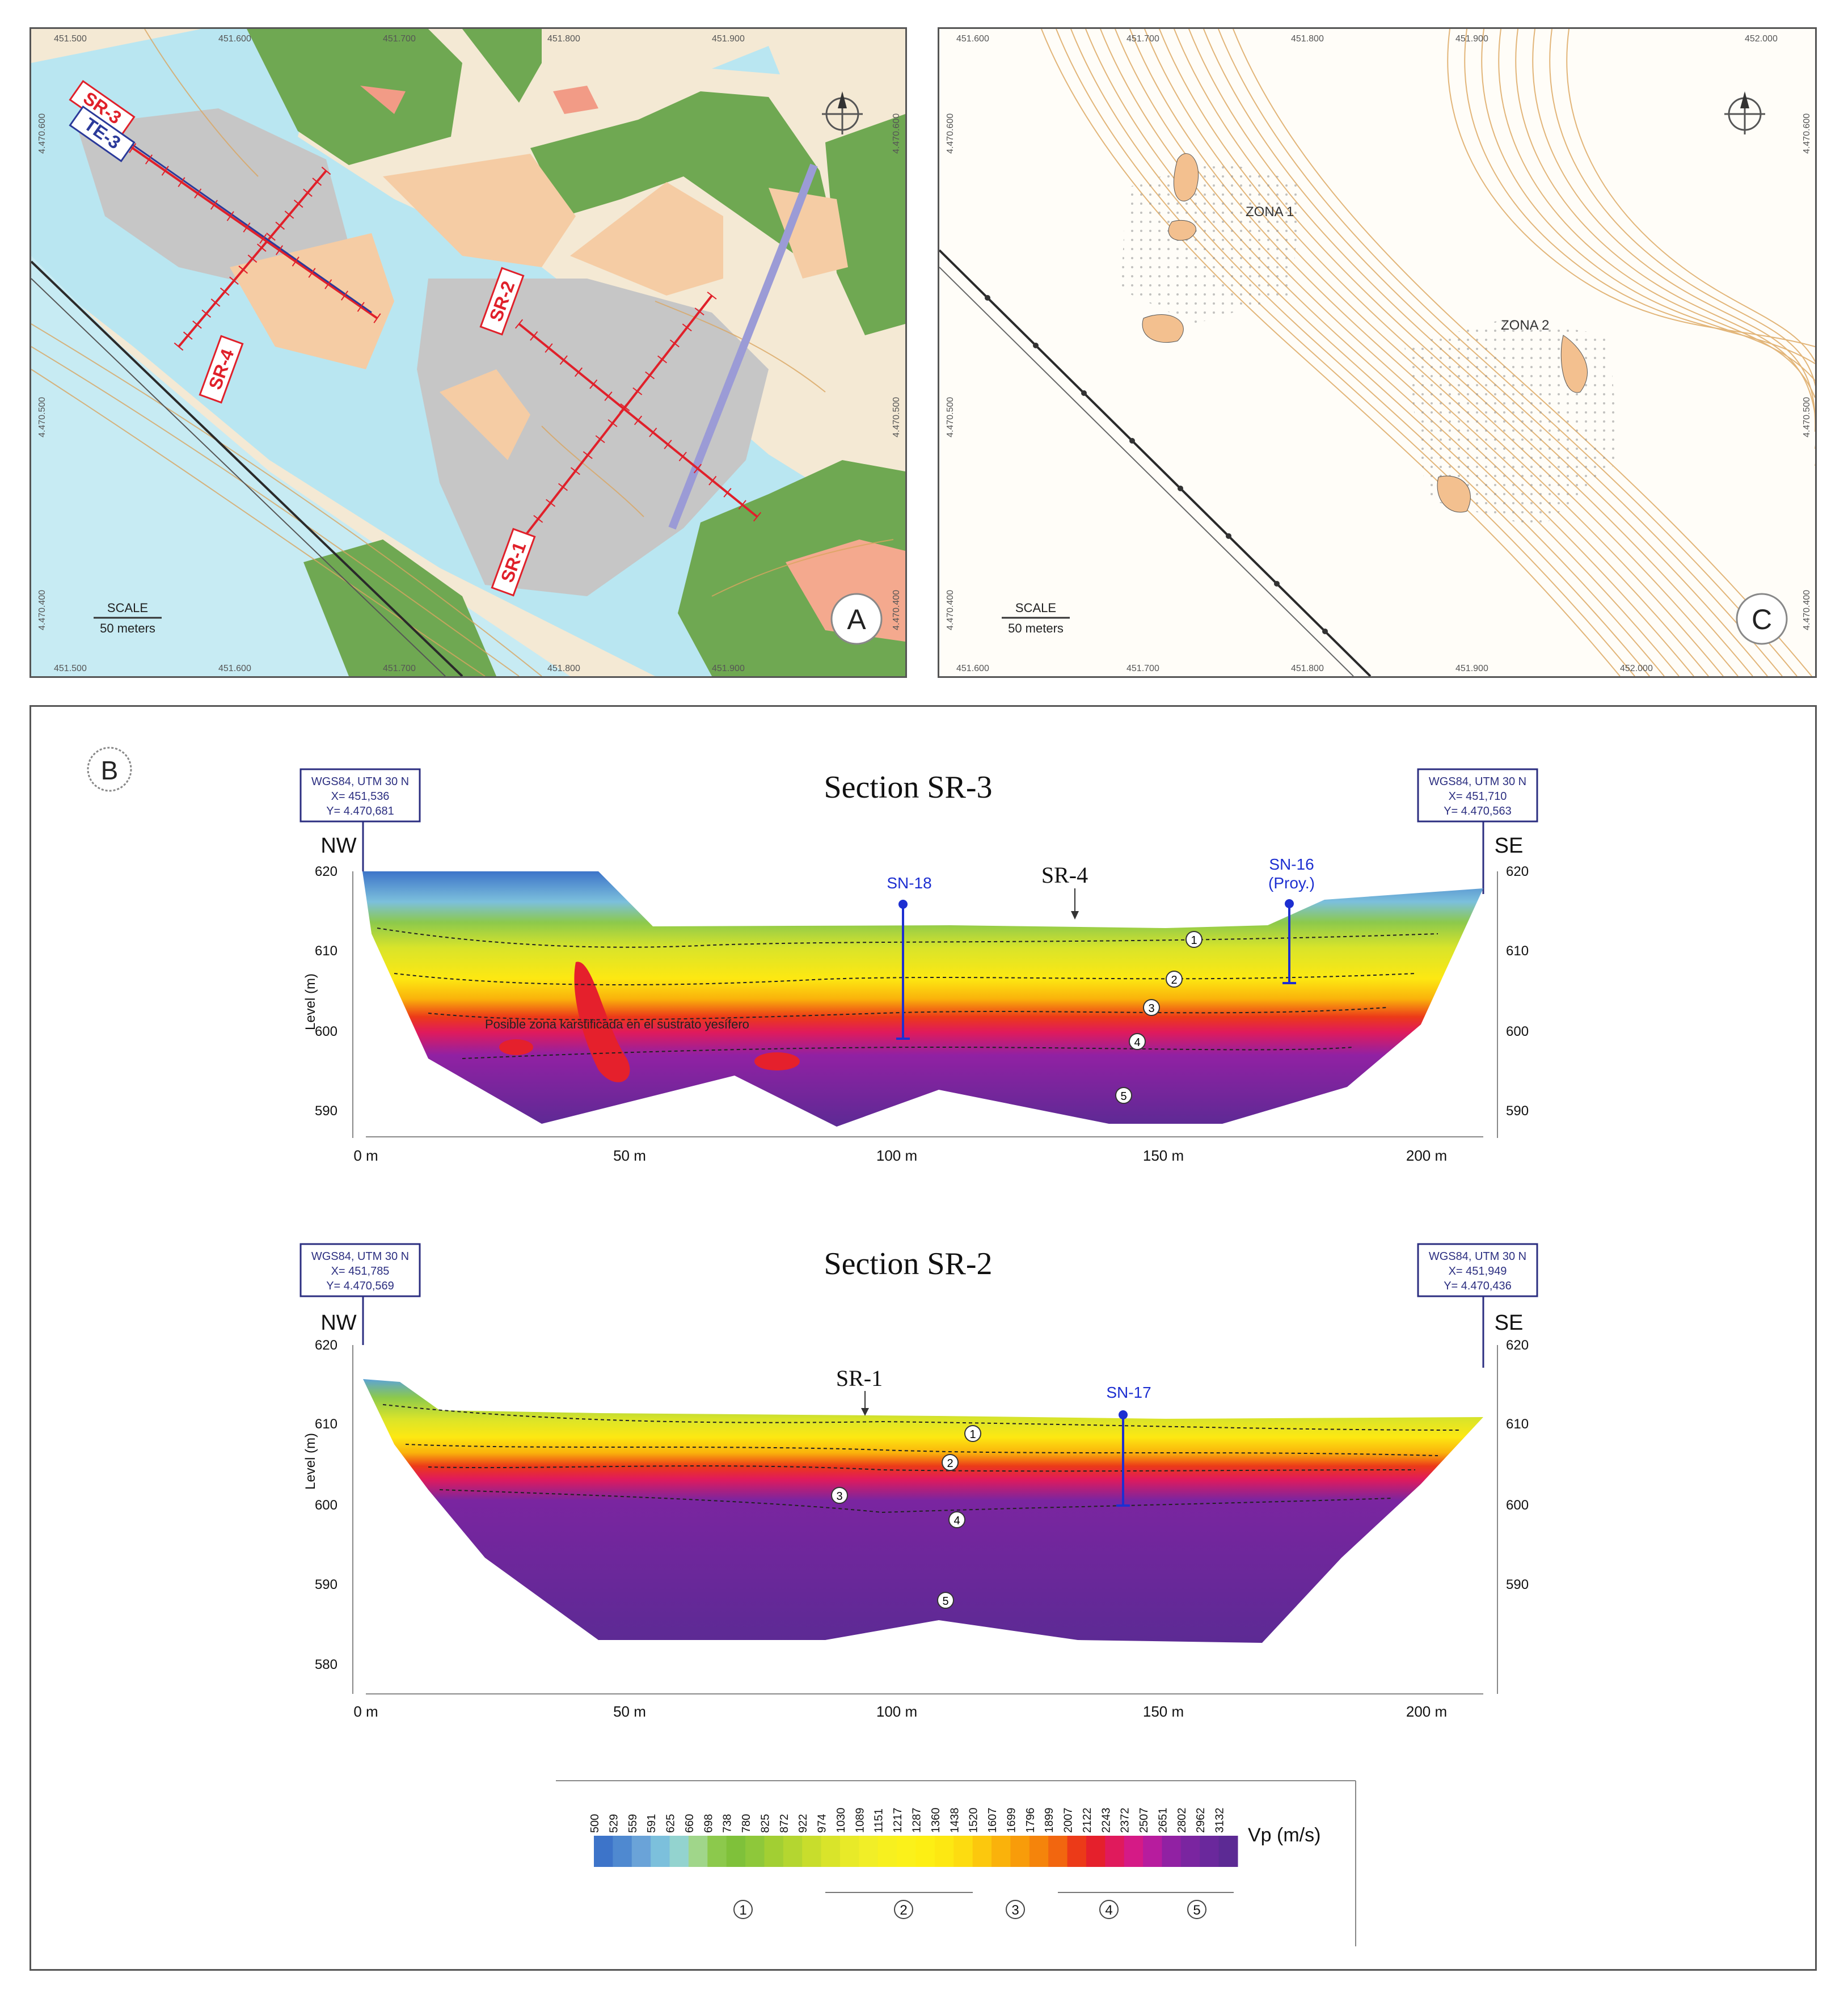 This screenshot has width=1848, height=1994. What do you see at coordinates (896, 1711) in the screenshot?
I see `svg-text: 100 m` at bounding box center [896, 1711].